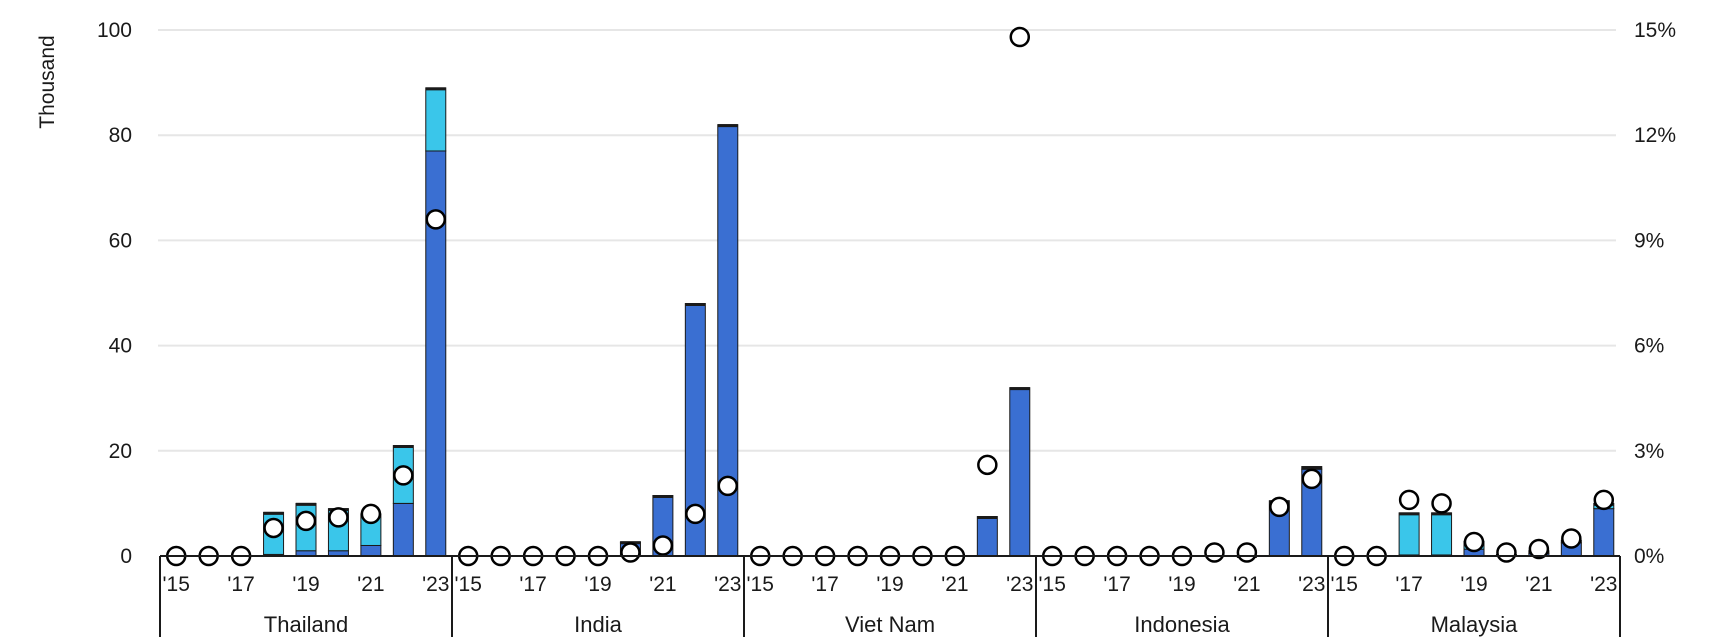  Describe the element at coordinates (598, 624) in the screenshot. I see `country-label: India` at that location.